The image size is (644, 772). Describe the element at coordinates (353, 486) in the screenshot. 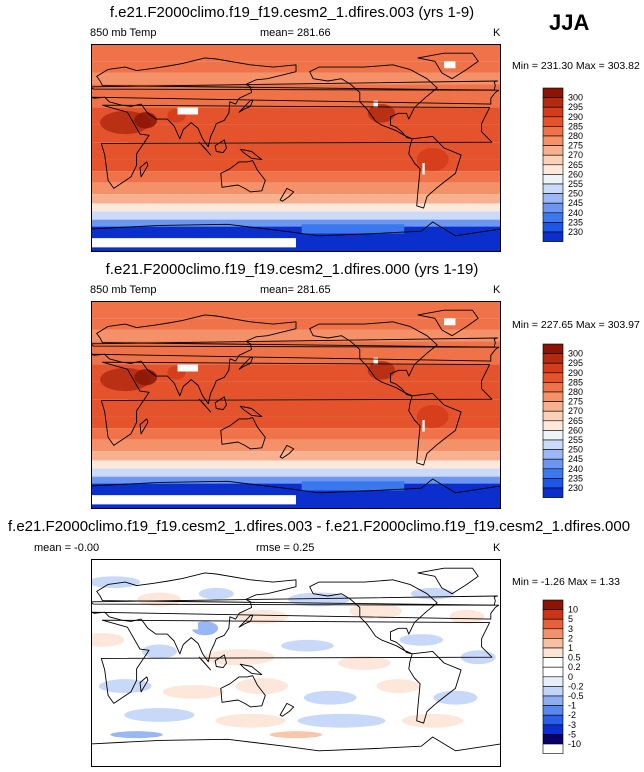

I see `panel2-antarctic-cold` at that location.